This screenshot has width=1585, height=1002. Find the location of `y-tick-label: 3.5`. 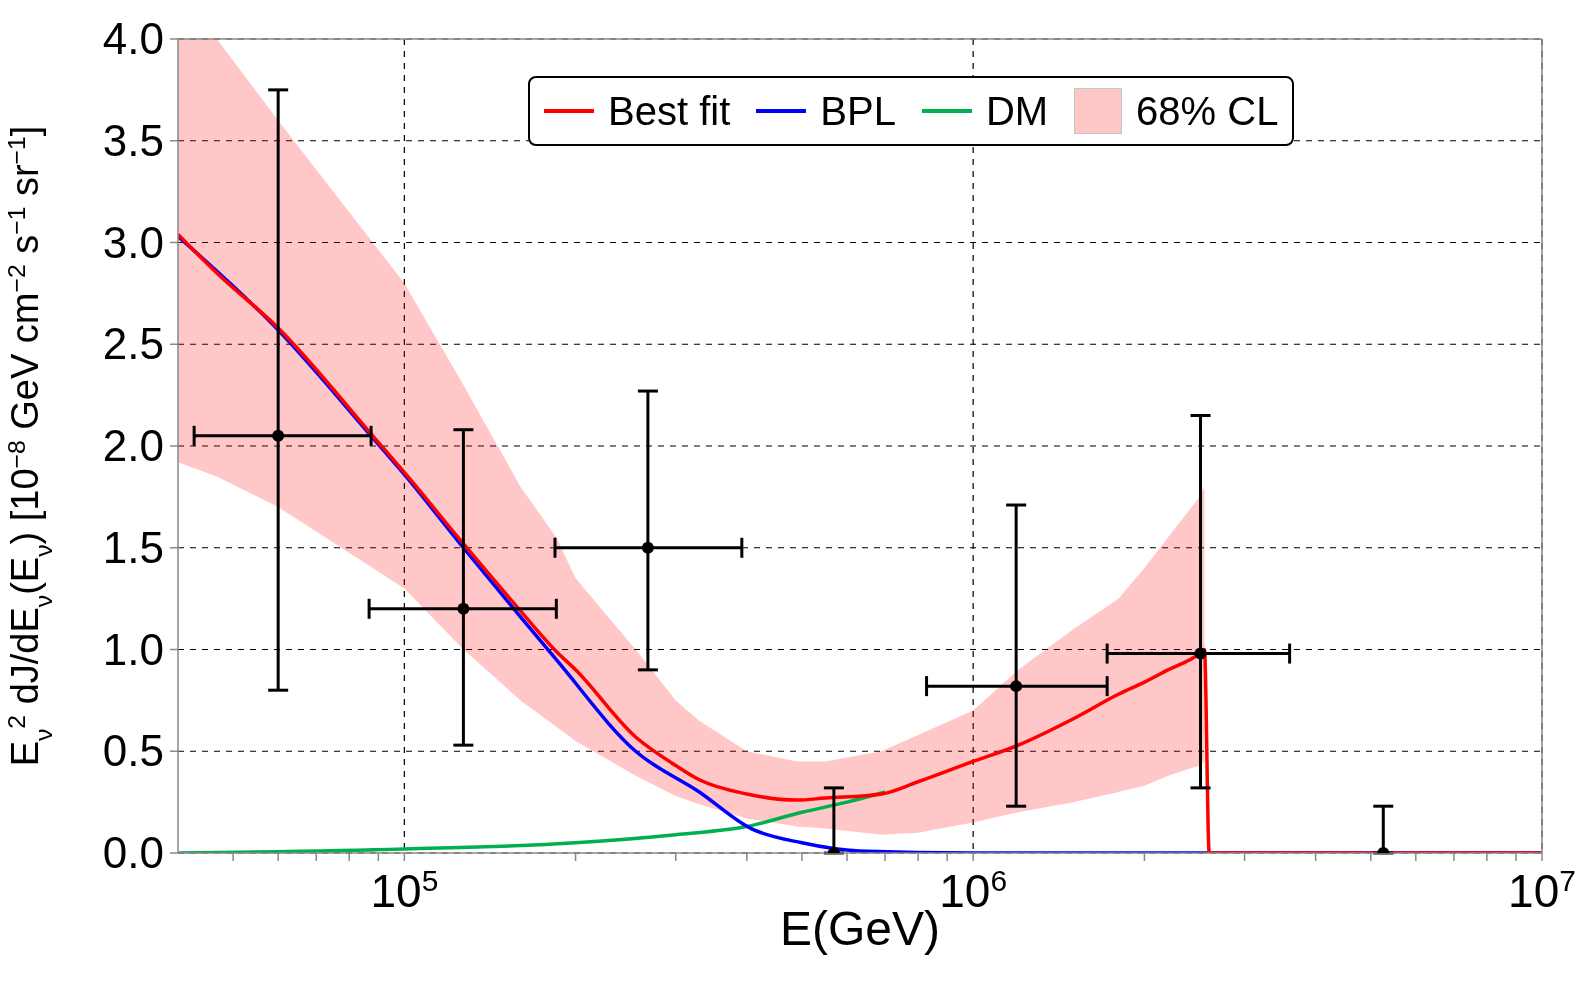

y-tick-label: 3.5 is located at coordinates (133, 140).